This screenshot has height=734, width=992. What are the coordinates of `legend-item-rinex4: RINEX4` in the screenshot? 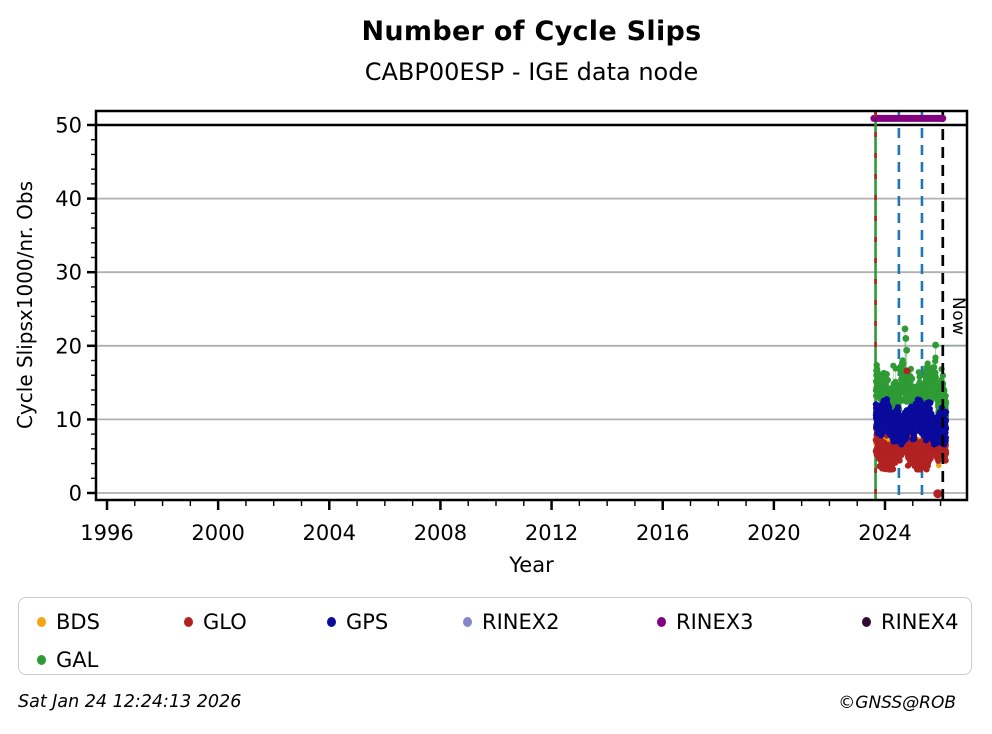 It's located at (916, 622).